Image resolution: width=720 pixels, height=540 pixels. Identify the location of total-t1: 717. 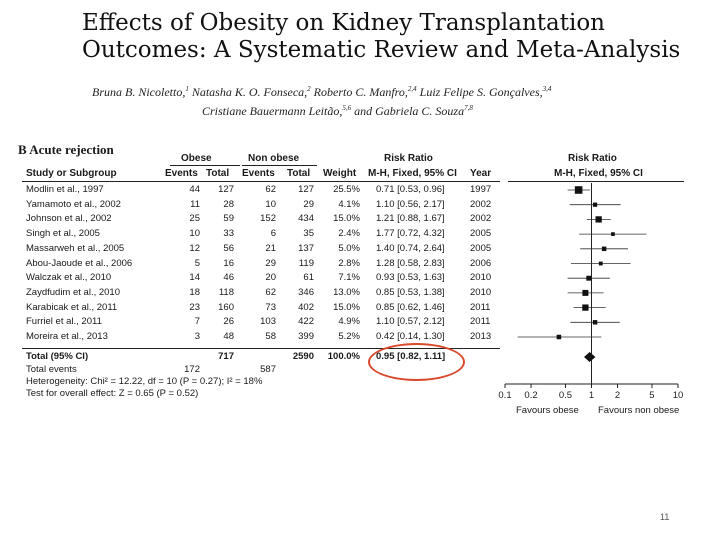
(226, 356).